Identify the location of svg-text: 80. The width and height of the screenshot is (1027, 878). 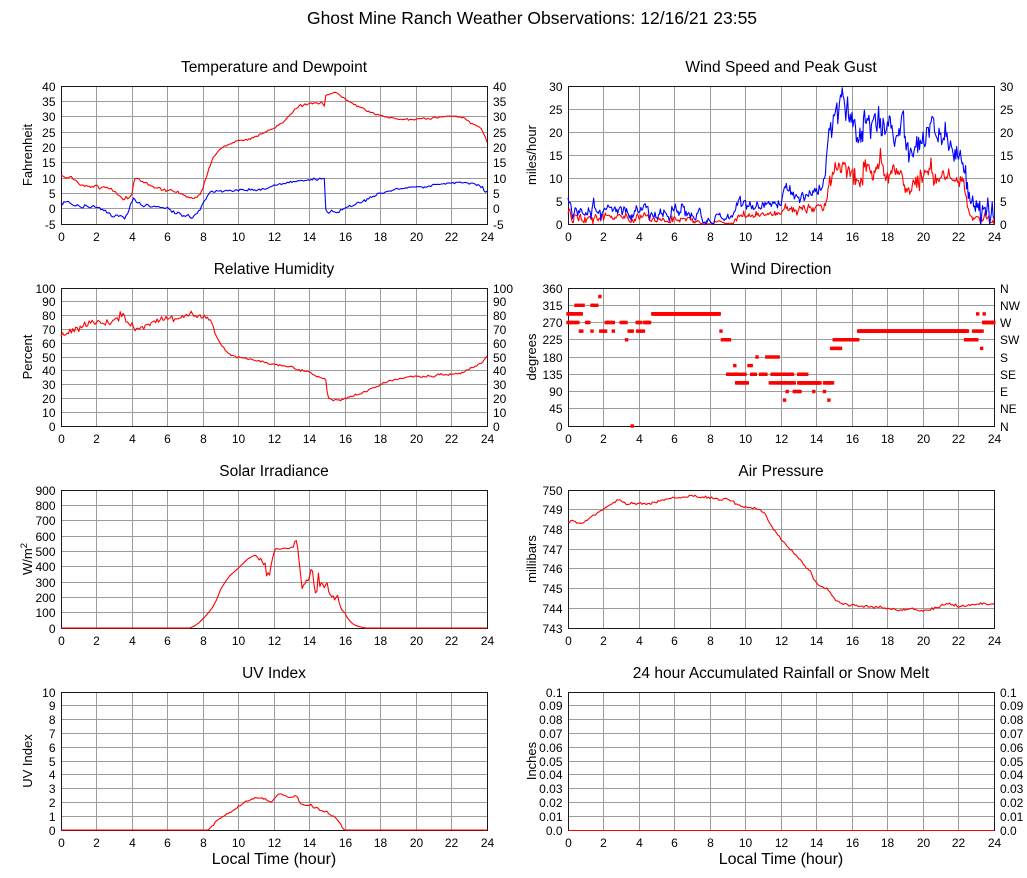
(49, 316).